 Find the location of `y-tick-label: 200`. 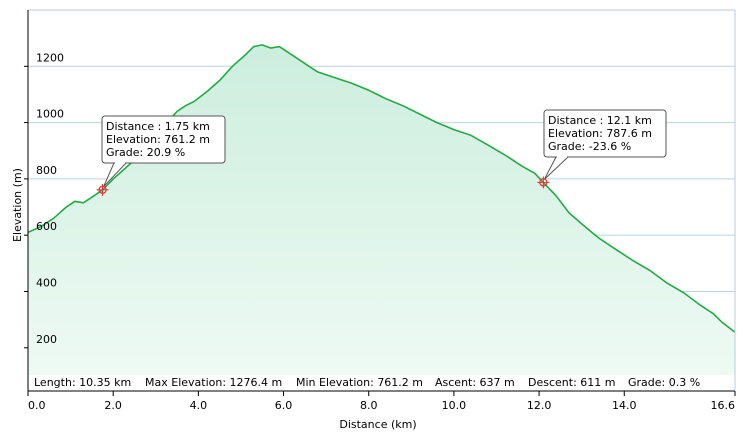

y-tick-label: 200 is located at coordinates (46, 339).